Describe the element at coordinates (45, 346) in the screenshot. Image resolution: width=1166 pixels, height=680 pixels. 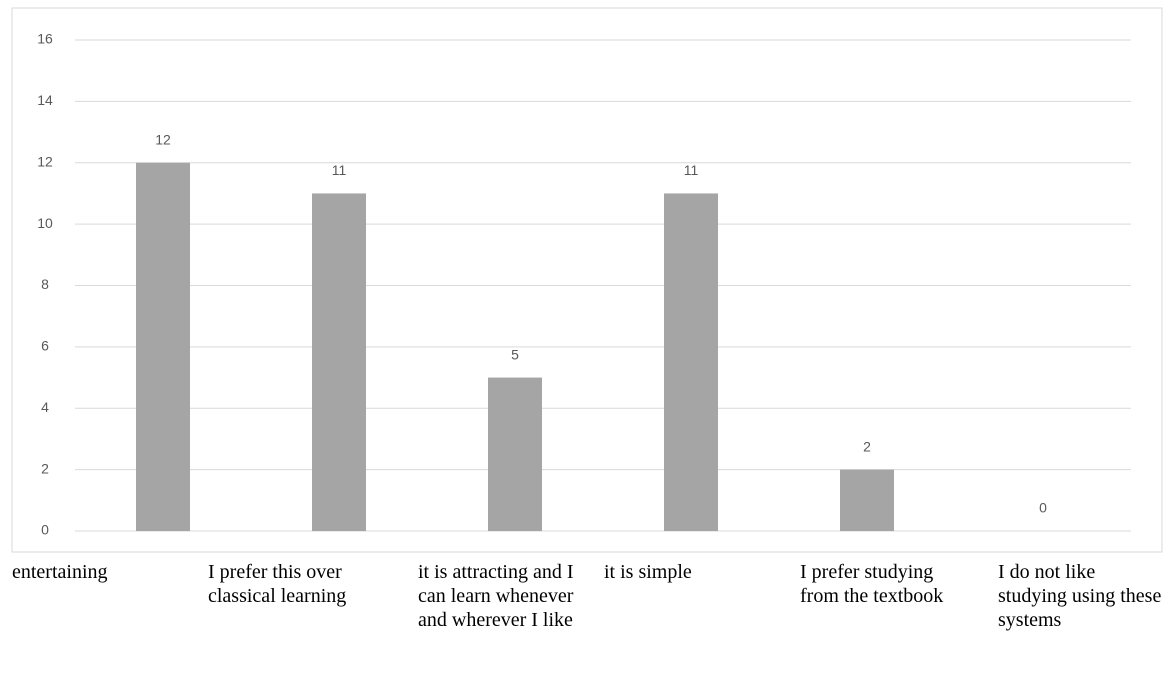
I see `y-tick-label: 6` at that location.